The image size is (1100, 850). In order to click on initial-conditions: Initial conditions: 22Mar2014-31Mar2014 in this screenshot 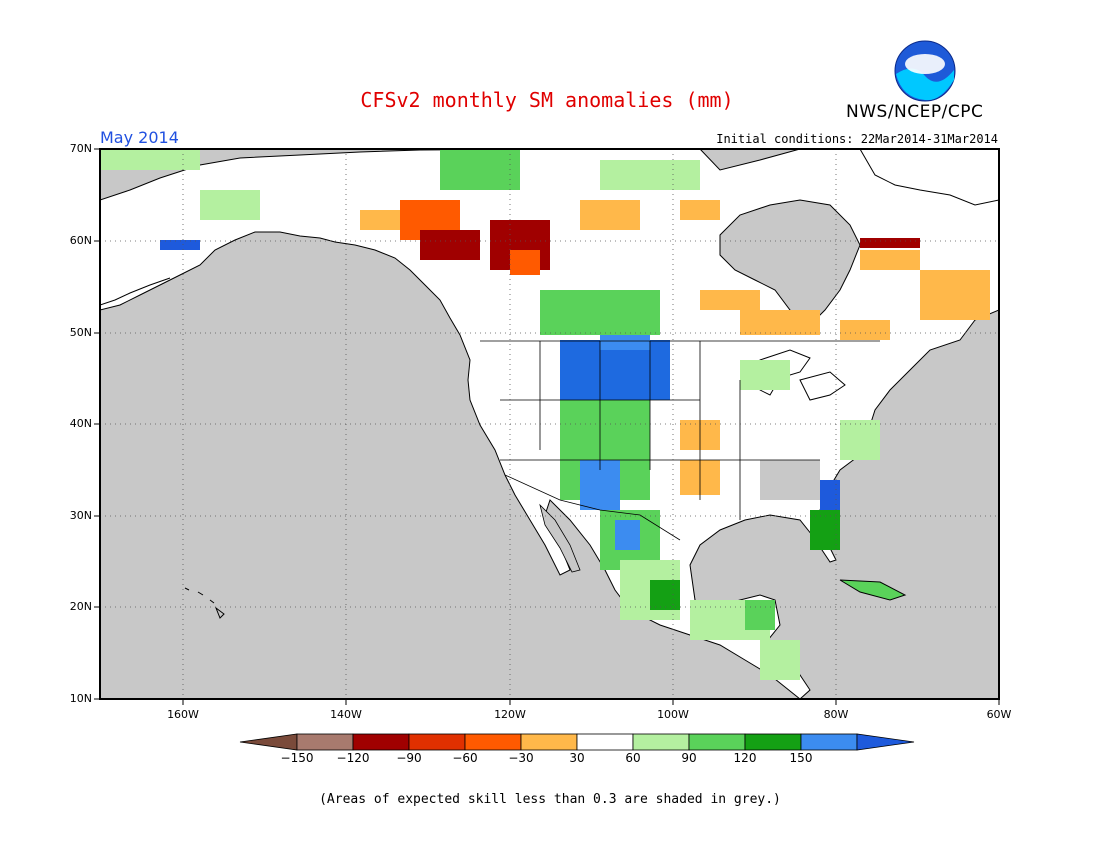, I will do `click(857, 139)`.